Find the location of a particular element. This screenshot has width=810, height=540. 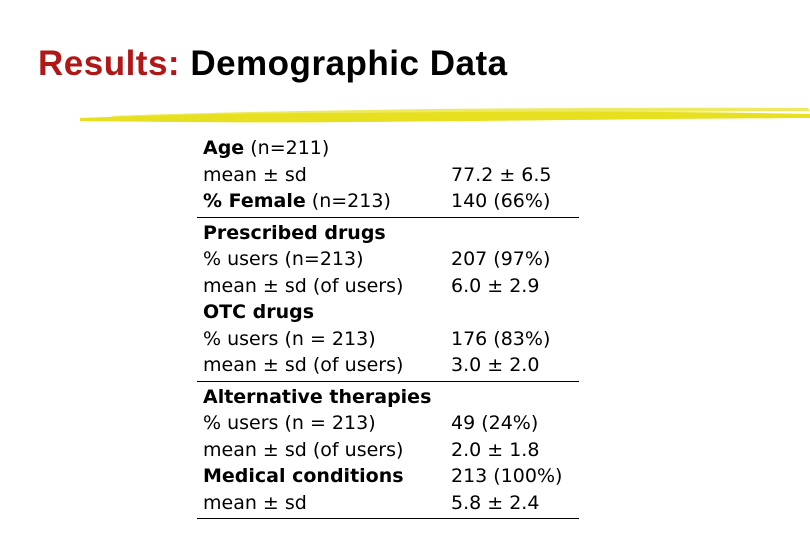

slide-title-rest: Demographic Data is located at coordinates (344, 63).